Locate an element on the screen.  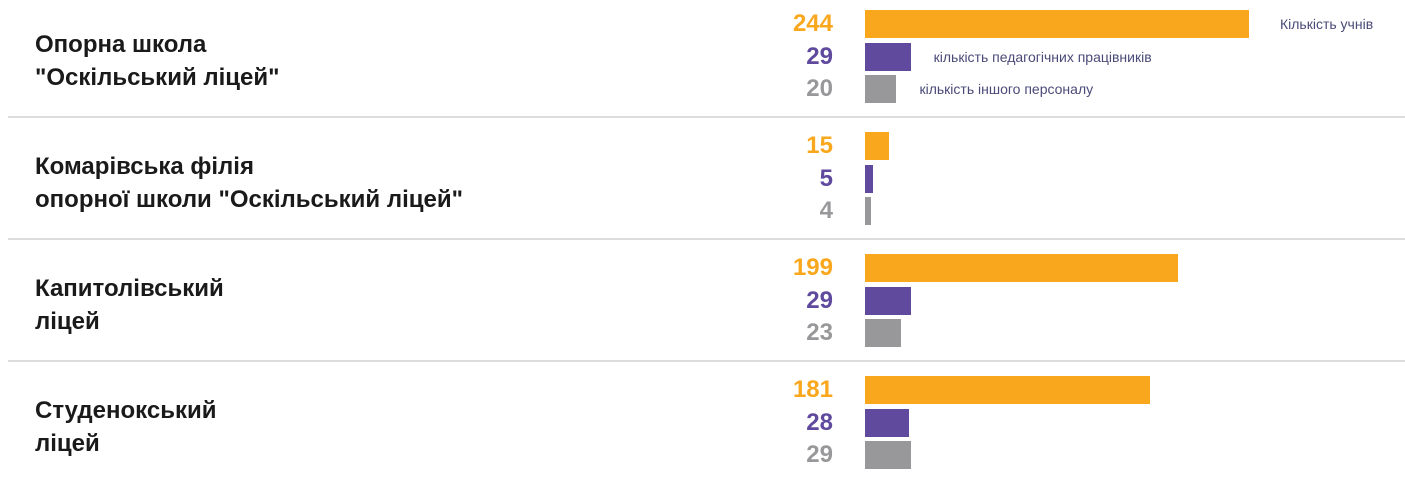
value-label: 28 is located at coordinates (819, 422).